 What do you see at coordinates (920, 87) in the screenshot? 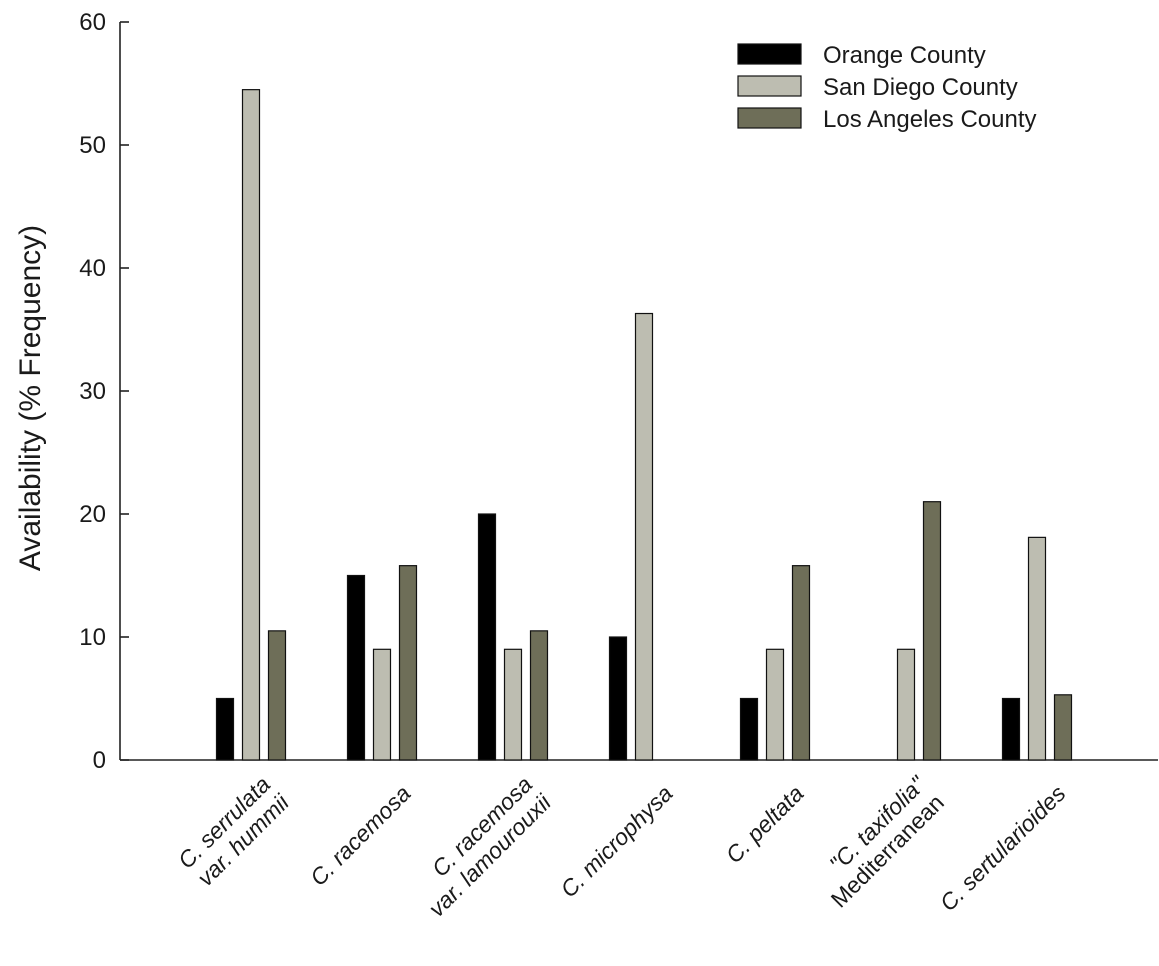
I see `legend-label: San Diego County` at bounding box center [920, 87].